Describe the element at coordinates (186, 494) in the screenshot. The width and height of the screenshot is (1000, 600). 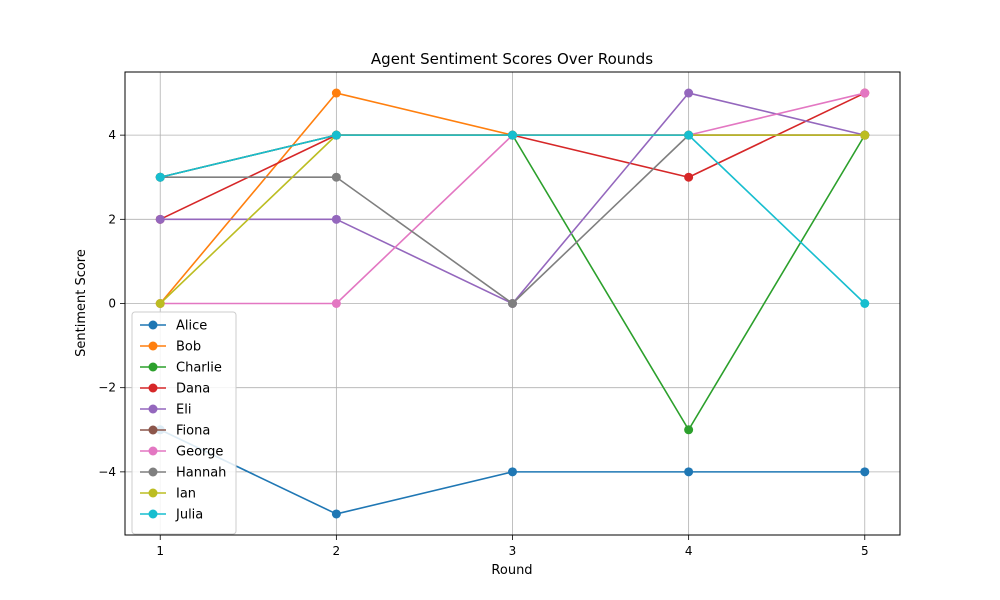
I see `legend-label: Ian` at that location.